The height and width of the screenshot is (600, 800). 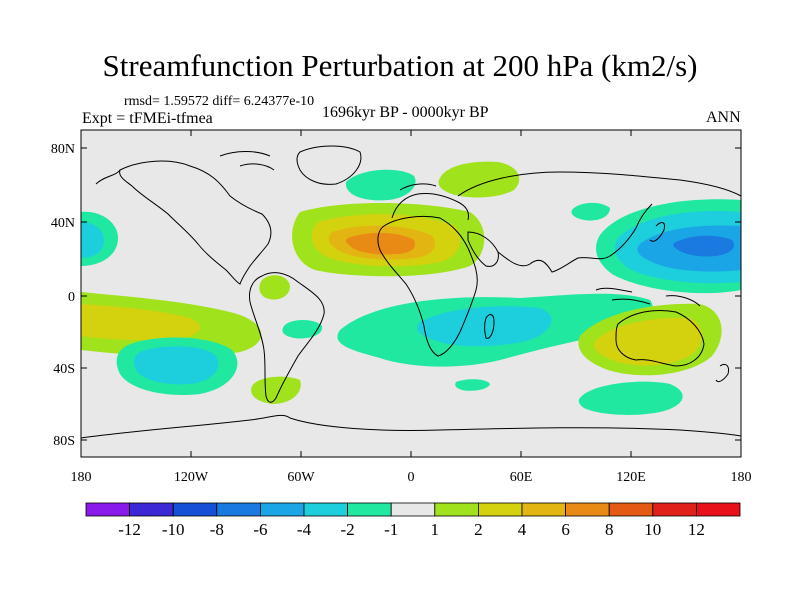 What do you see at coordinates (129, 529) in the screenshot?
I see `colorbar-label: -12` at bounding box center [129, 529].